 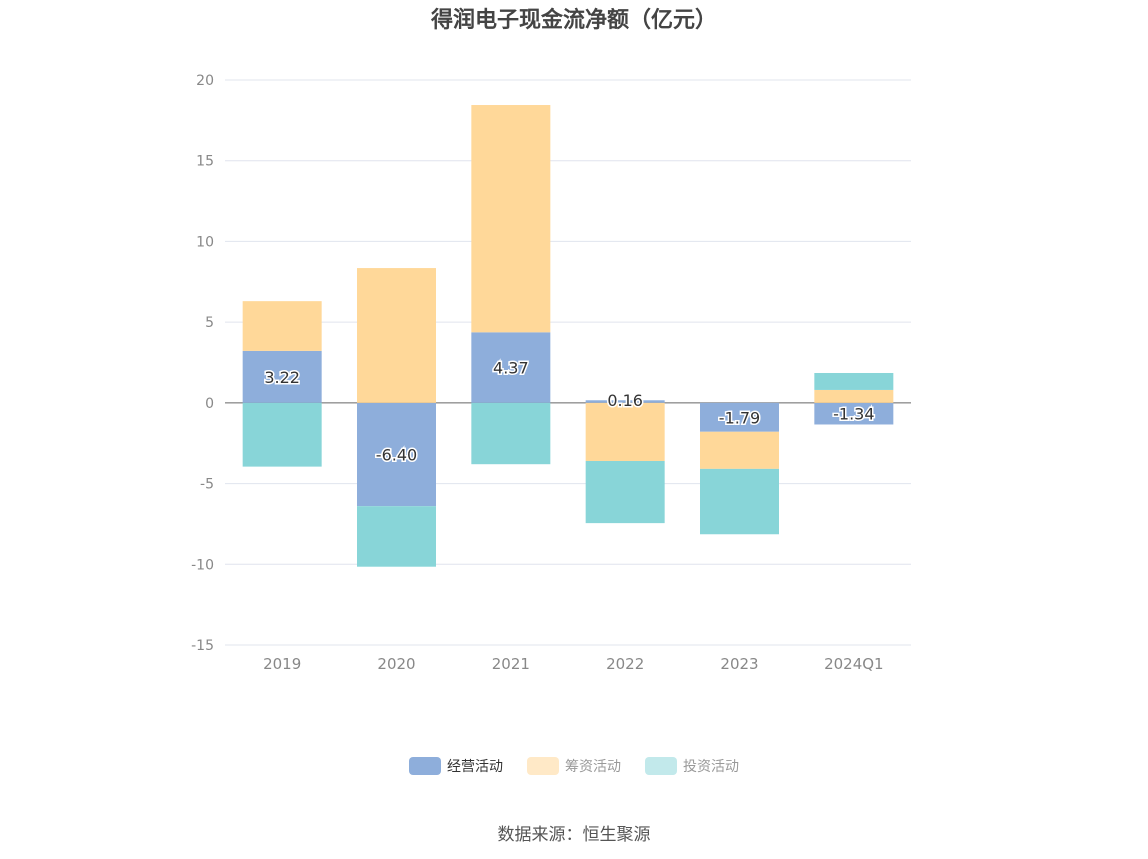 I want to click on x-tick-label: 2020, so click(x=396, y=664).